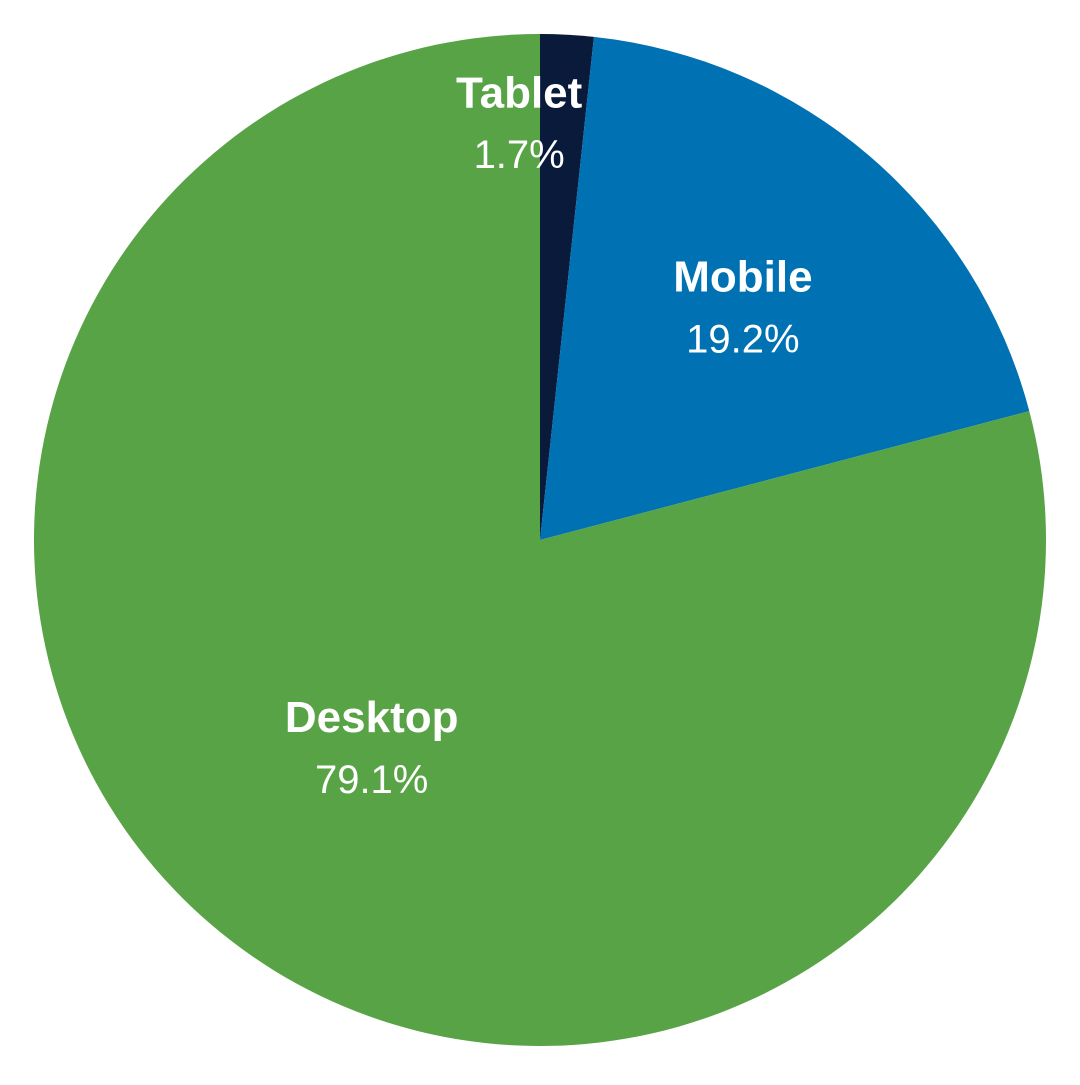 The width and height of the screenshot is (1080, 1085). What do you see at coordinates (567, 287) in the screenshot?
I see `pie-slice` at bounding box center [567, 287].